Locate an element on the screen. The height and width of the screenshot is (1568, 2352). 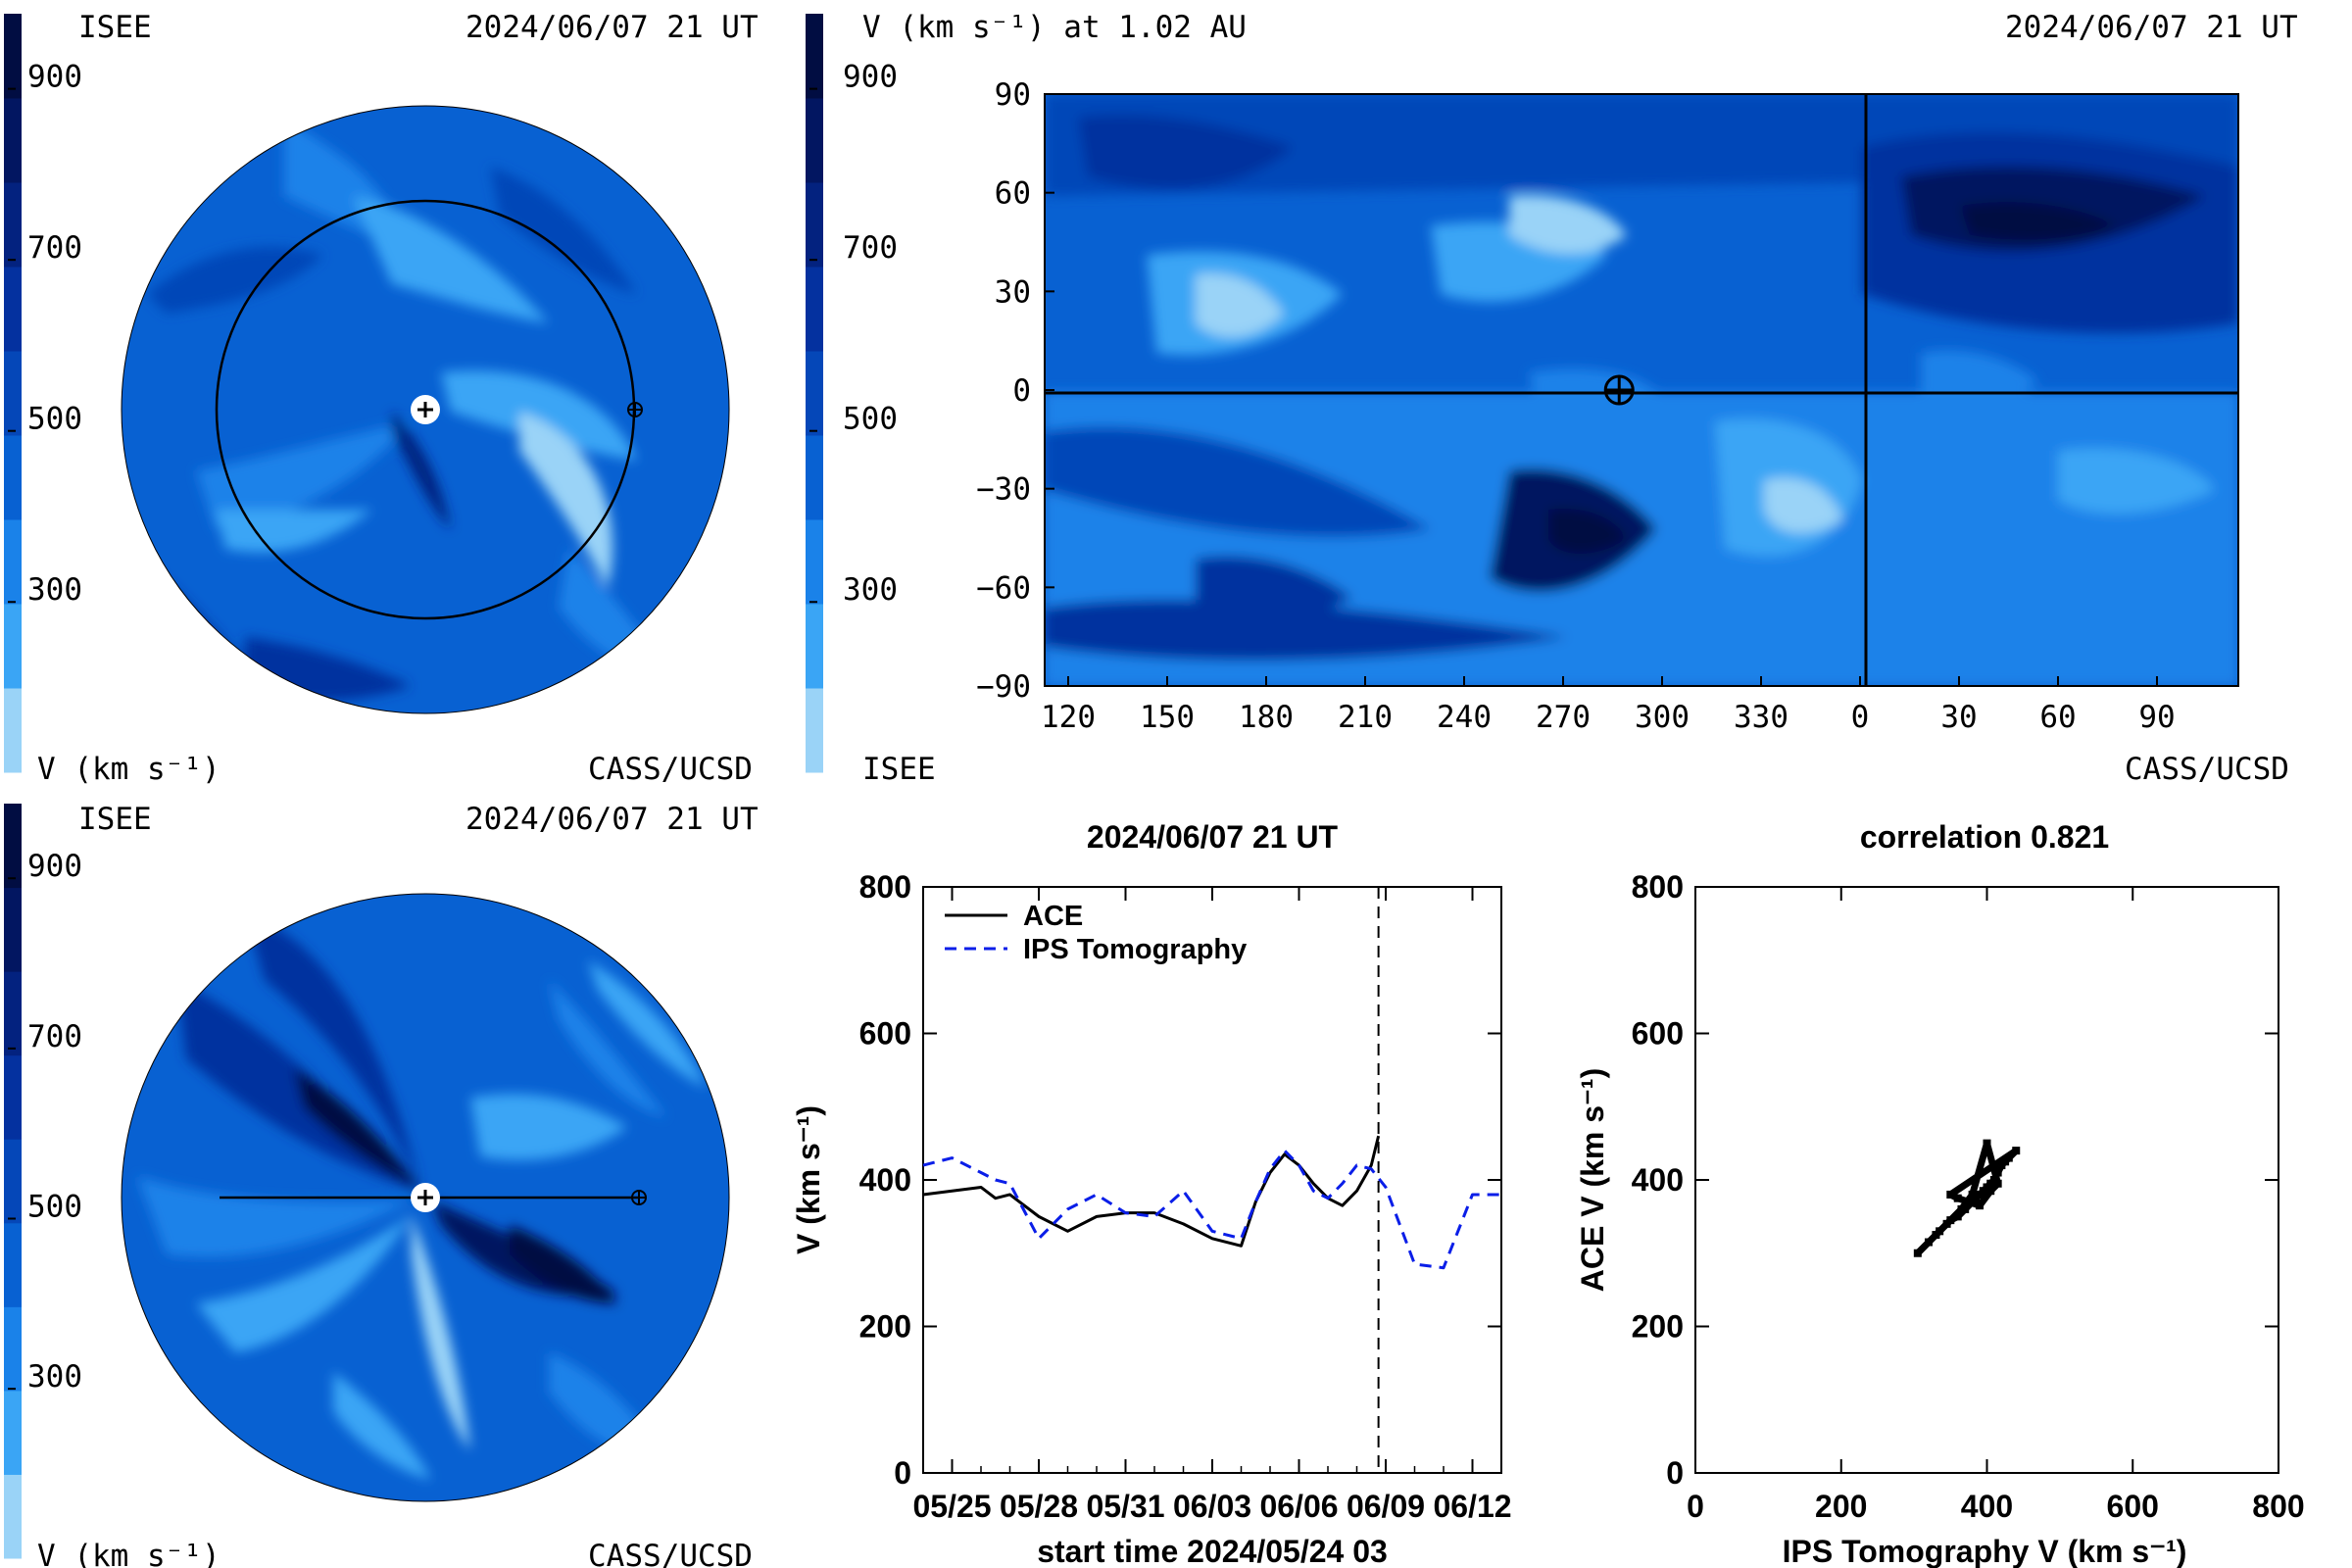
map-y-tick-label: −30 is located at coordinates (1003, 490).